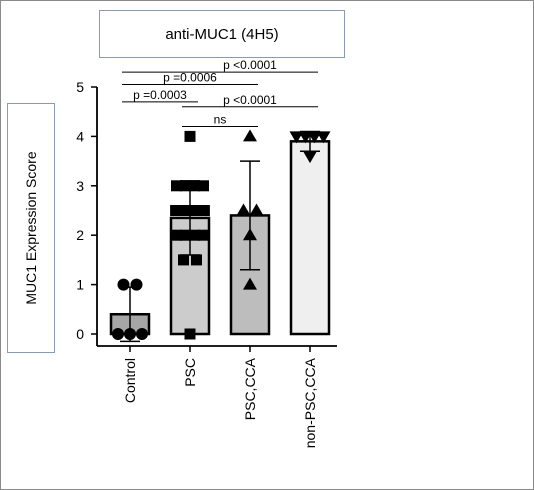 The height and width of the screenshot is (490, 534). What do you see at coordinates (130, 380) in the screenshot?
I see `x-tick-label-0: Control` at bounding box center [130, 380].